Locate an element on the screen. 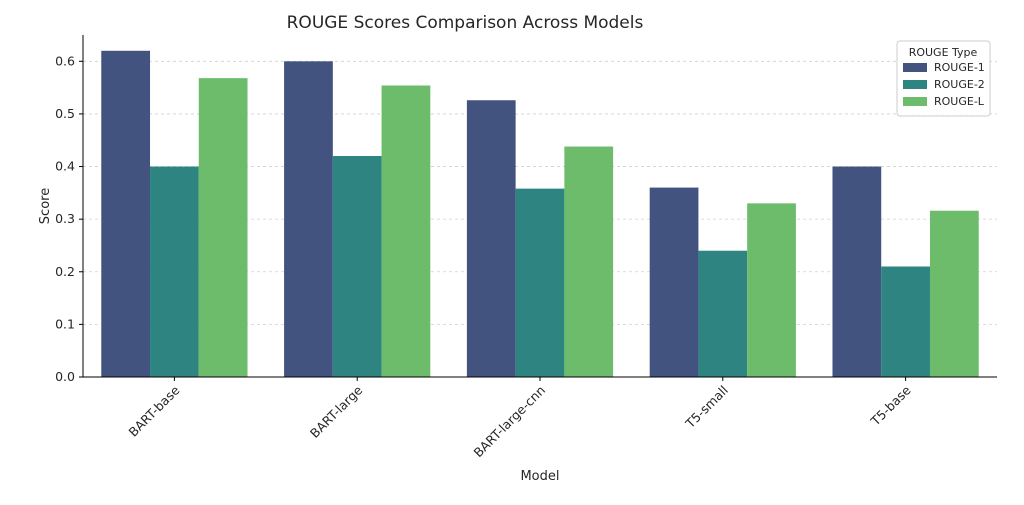  bar-rouge-1-t5-base is located at coordinates (857, 271).